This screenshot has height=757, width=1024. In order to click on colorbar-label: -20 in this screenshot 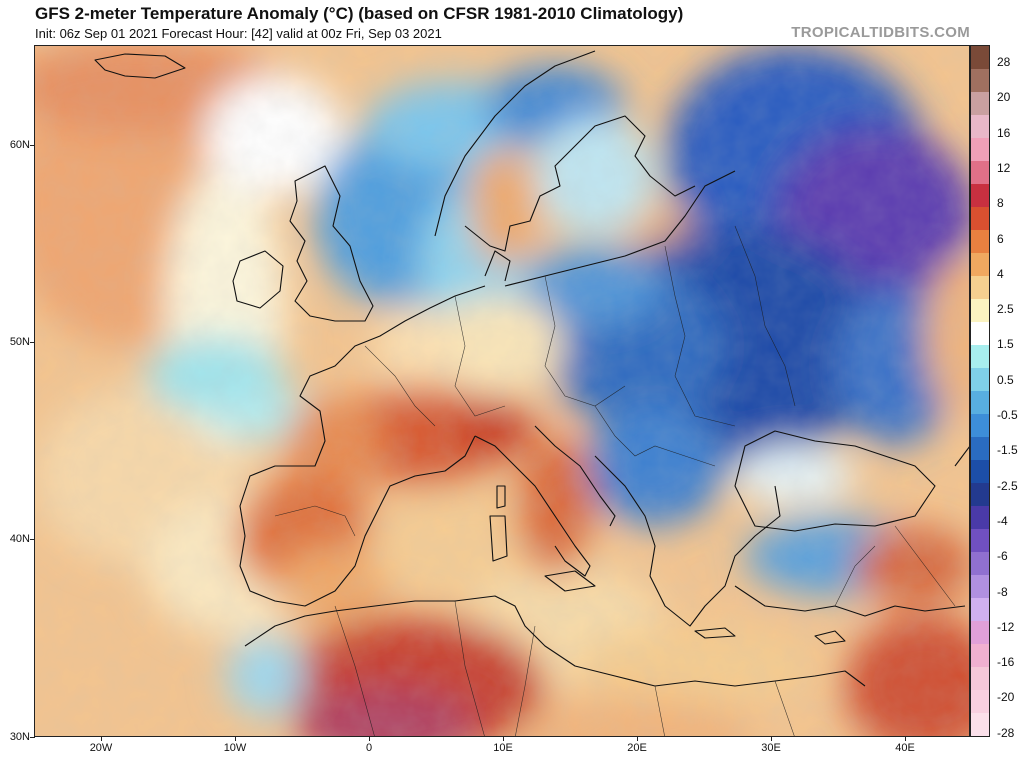, I will do `click(1006, 697)`.